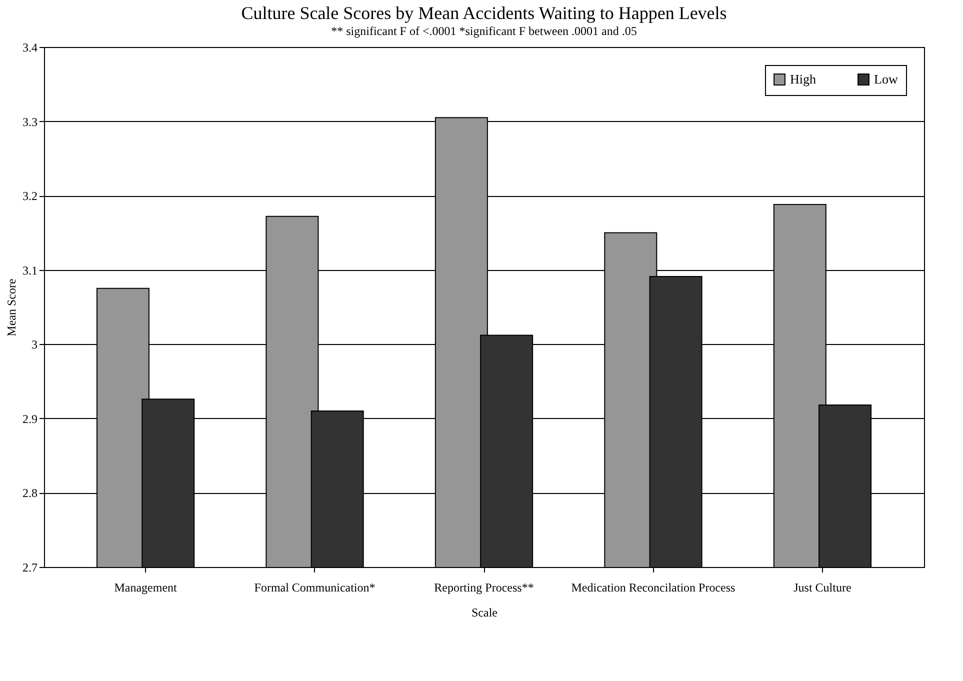  Describe the element at coordinates (30, 121) in the screenshot. I see `y-tick-label: 3.3` at that location.